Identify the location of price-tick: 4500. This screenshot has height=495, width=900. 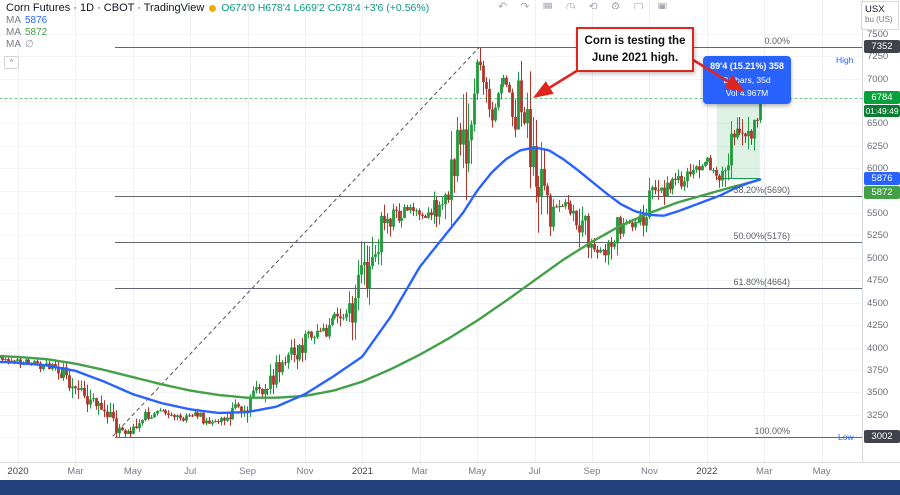
(878, 303).